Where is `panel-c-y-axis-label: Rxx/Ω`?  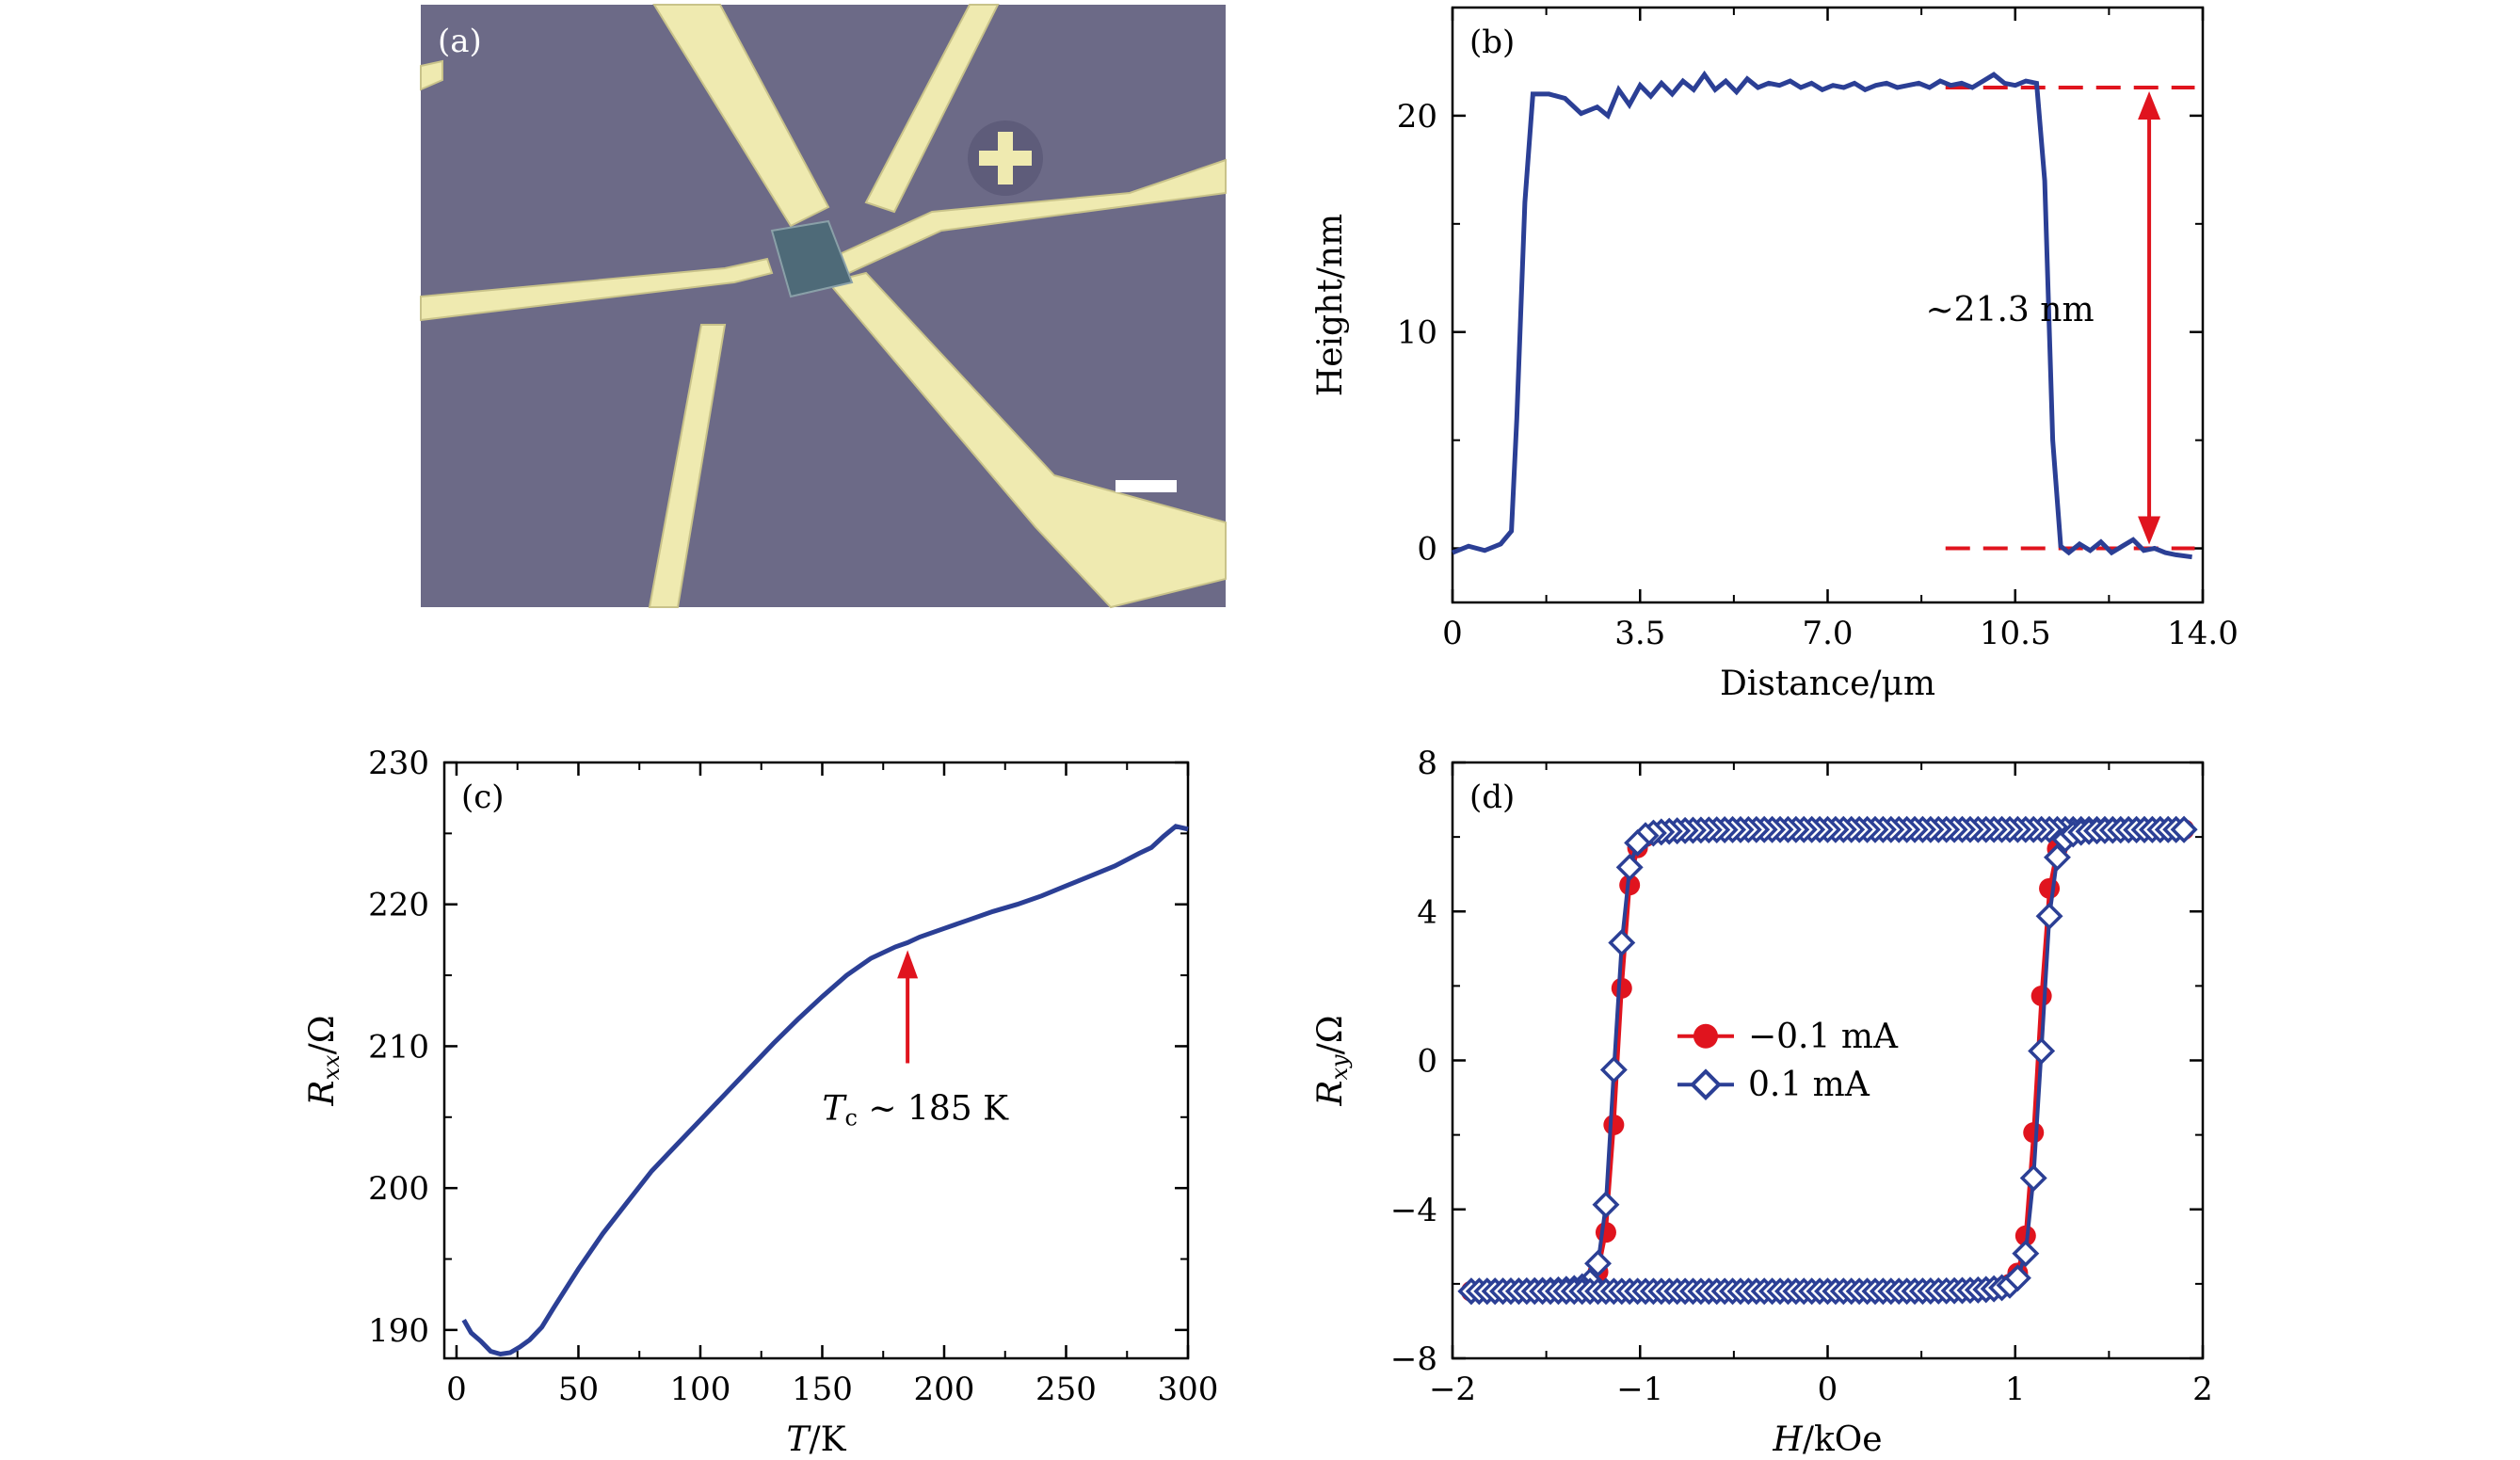 panel-c-y-axis-label: Rxx/Ω is located at coordinates (324, 1061).